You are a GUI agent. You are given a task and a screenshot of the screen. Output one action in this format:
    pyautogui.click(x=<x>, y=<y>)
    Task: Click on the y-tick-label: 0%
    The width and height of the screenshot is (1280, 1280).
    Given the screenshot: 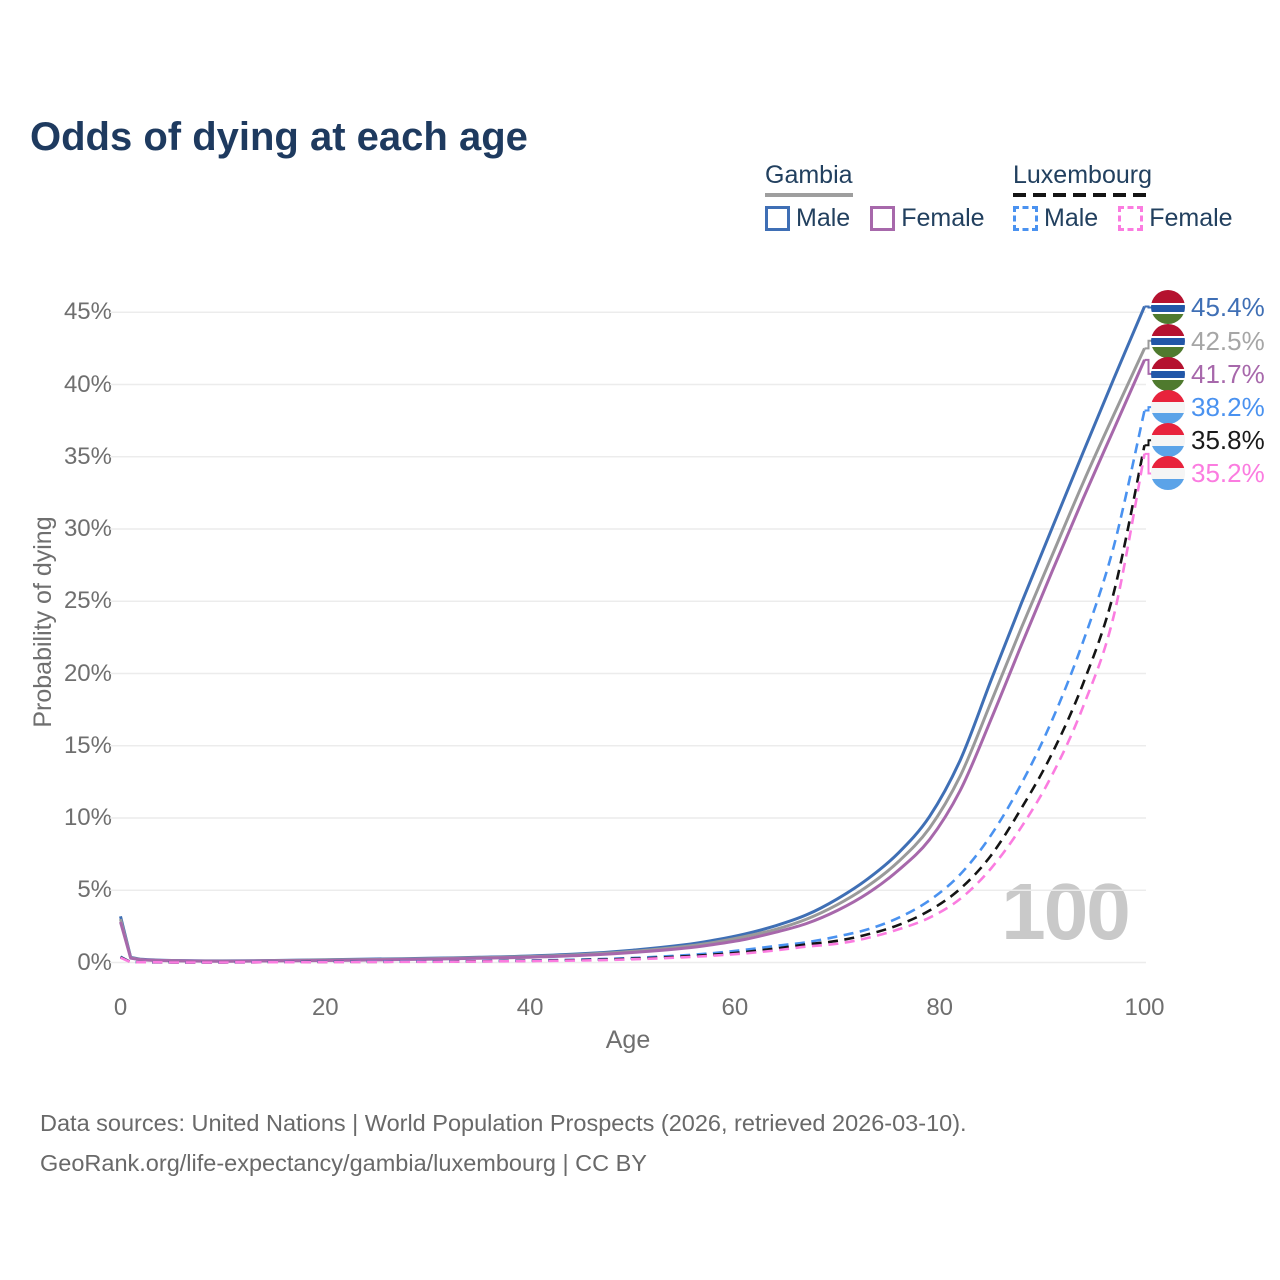 What is the action you would take?
    pyautogui.click(x=94, y=962)
    